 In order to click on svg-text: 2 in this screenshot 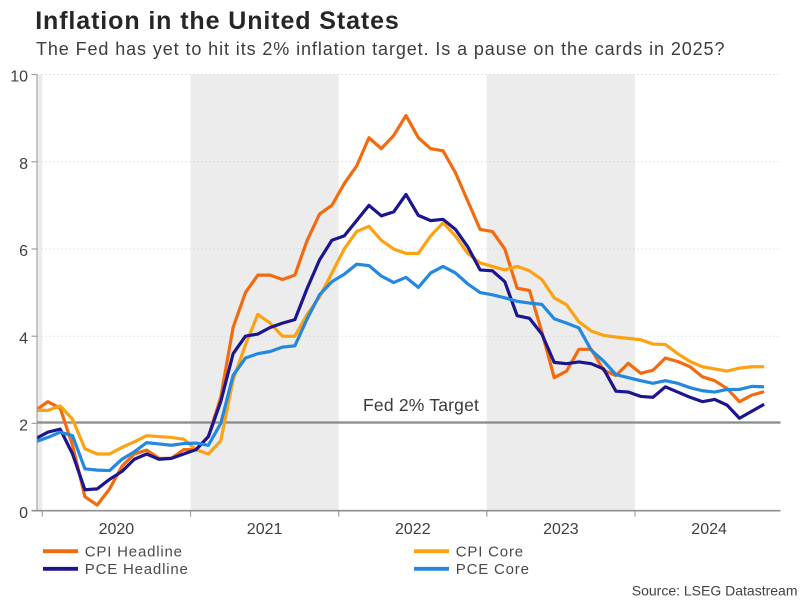, I will do `click(23, 426)`.